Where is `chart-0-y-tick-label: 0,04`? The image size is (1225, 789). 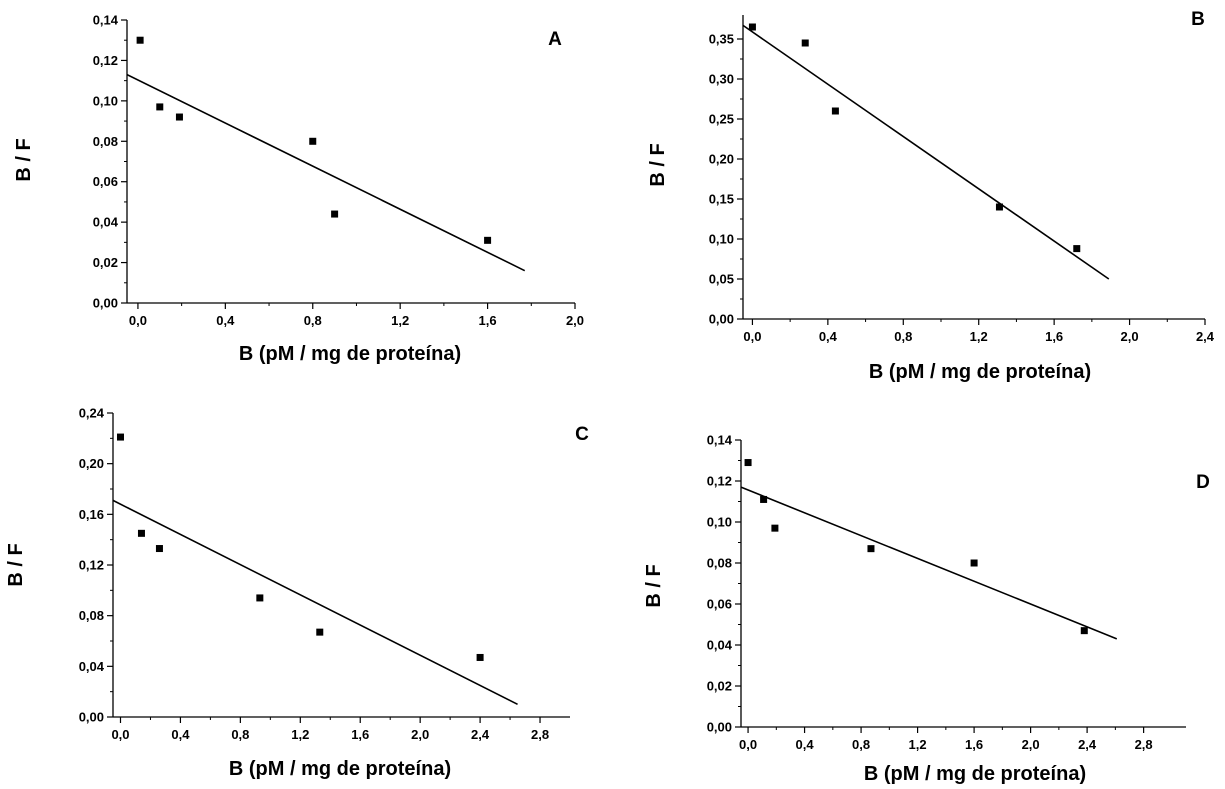 chart-0-y-tick-label: 0,04 is located at coordinates (106, 222).